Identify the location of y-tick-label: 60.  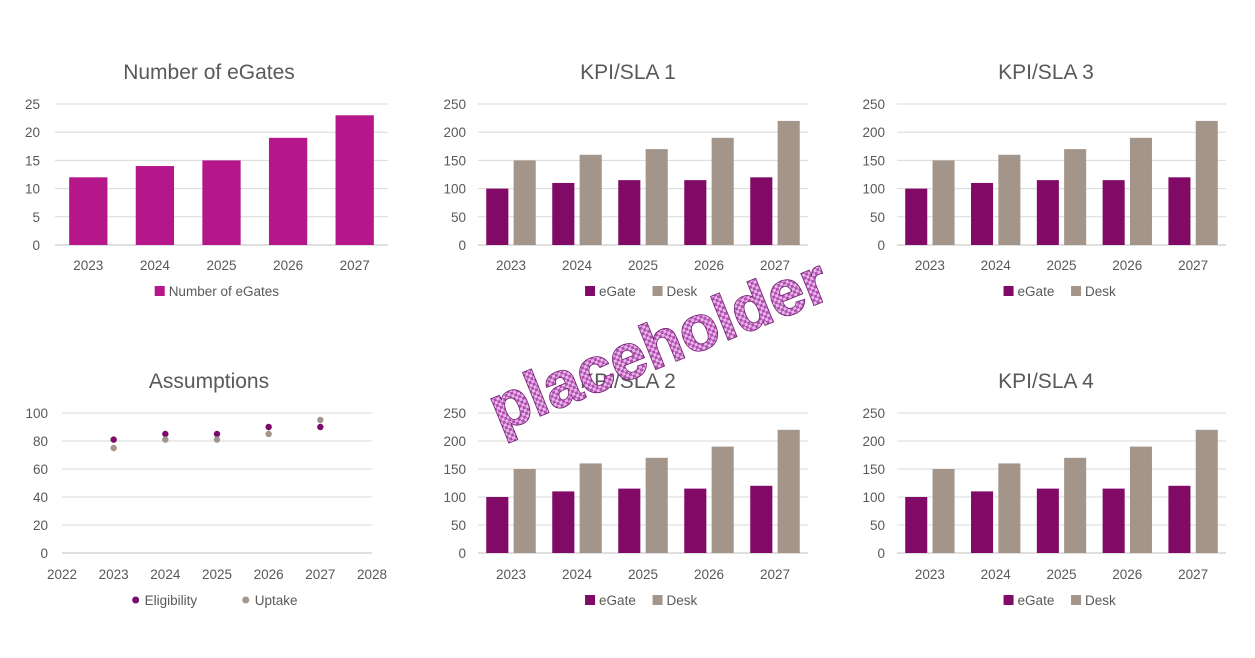
(40, 469).